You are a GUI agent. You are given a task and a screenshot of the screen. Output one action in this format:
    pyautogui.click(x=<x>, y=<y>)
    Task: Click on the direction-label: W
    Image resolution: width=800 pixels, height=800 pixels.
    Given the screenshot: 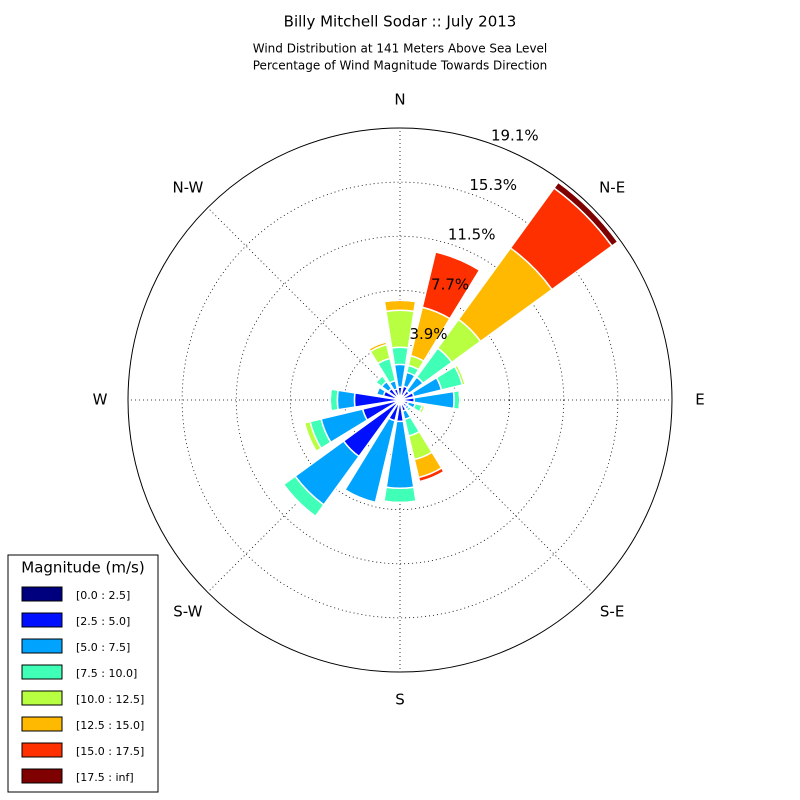 What is the action you would take?
    pyautogui.click(x=100, y=400)
    